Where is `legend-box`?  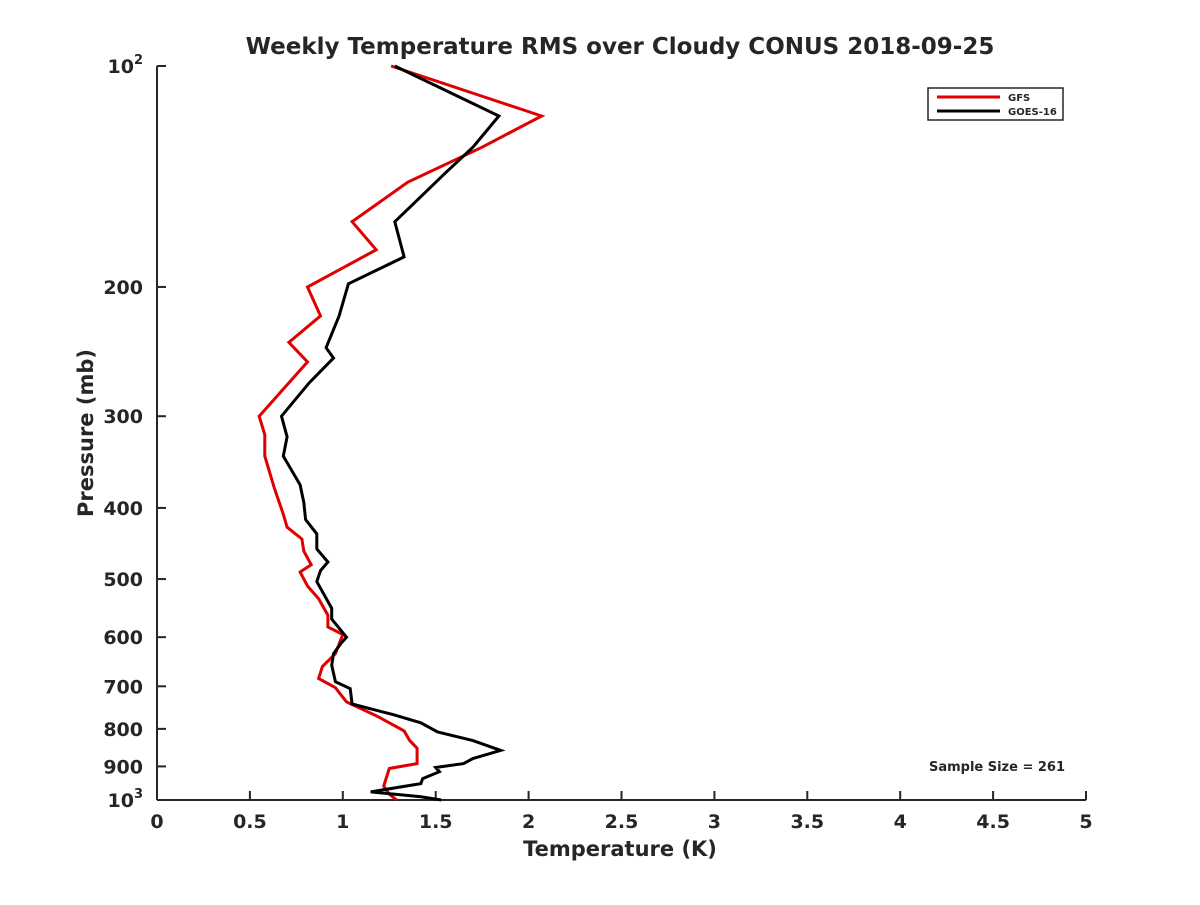 legend-box is located at coordinates (995, 104).